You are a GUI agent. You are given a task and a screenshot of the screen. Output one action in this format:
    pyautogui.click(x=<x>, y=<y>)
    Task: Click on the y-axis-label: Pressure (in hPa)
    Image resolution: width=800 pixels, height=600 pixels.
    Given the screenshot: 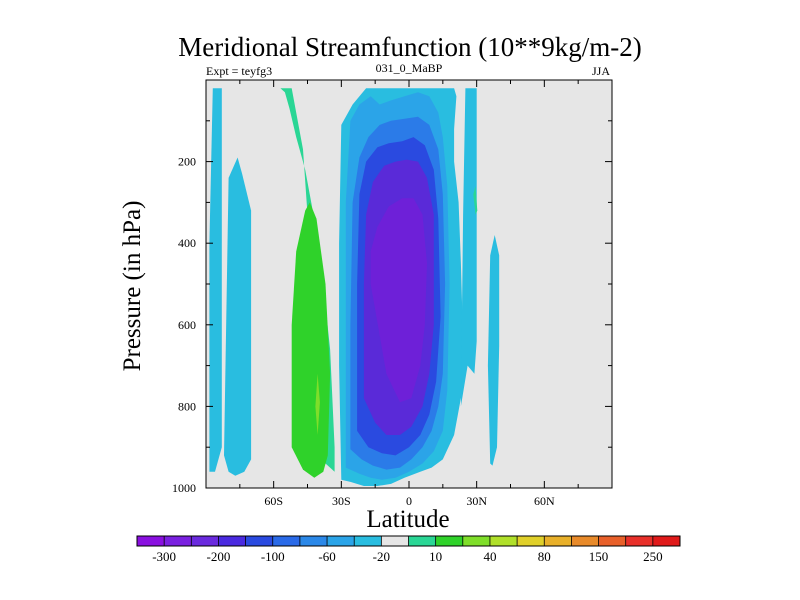 What is the action you would take?
    pyautogui.click(x=132, y=286)
    